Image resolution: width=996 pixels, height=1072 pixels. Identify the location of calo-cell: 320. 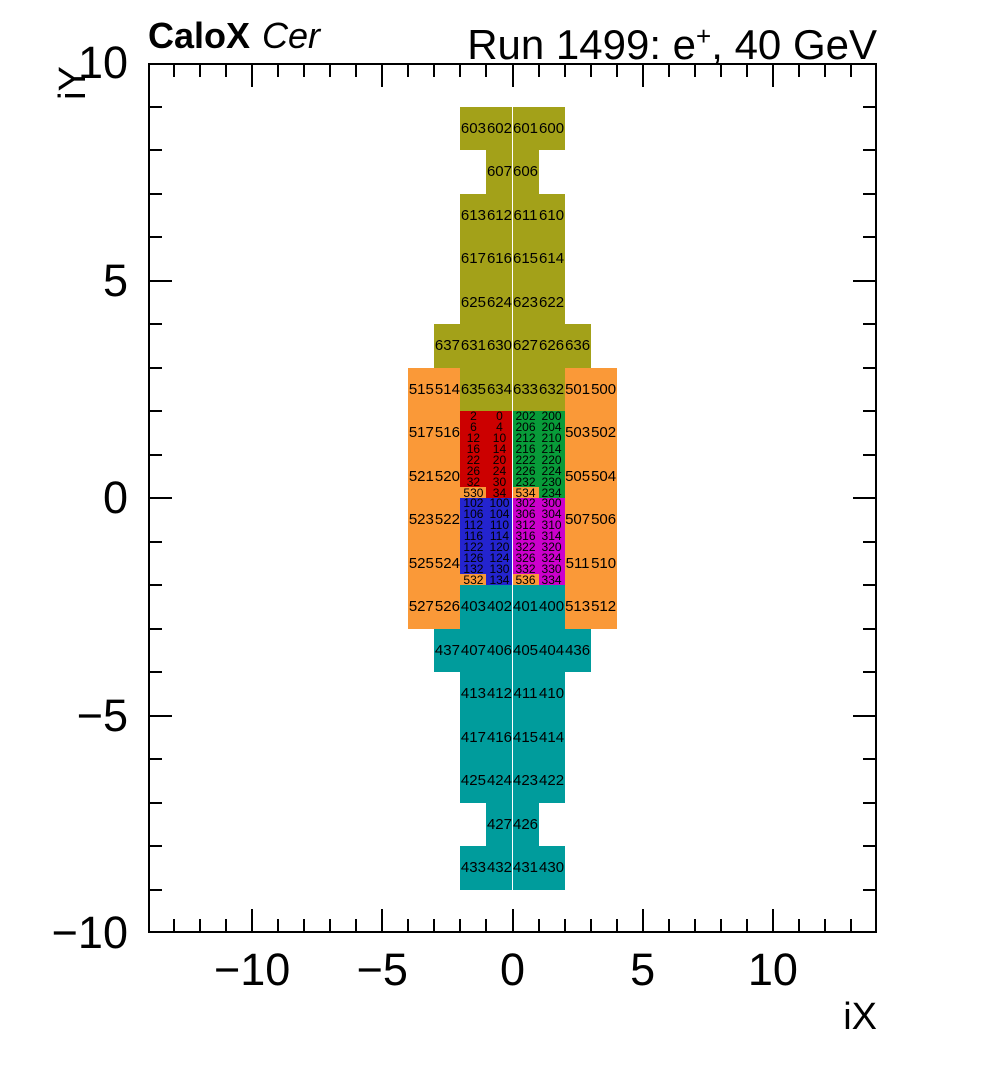
(551, 547).